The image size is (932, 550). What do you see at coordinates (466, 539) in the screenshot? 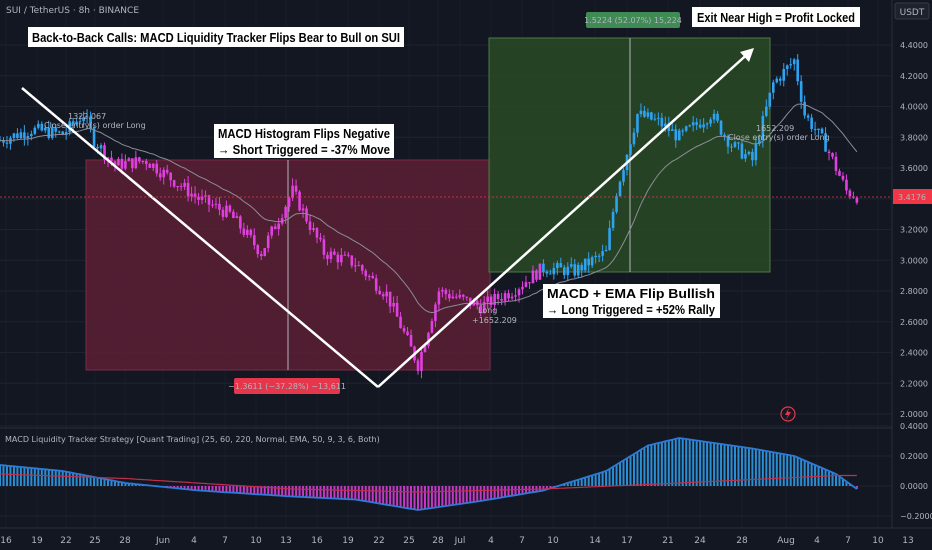
I see `time-axis-panel` at bounding box center [466, 539].